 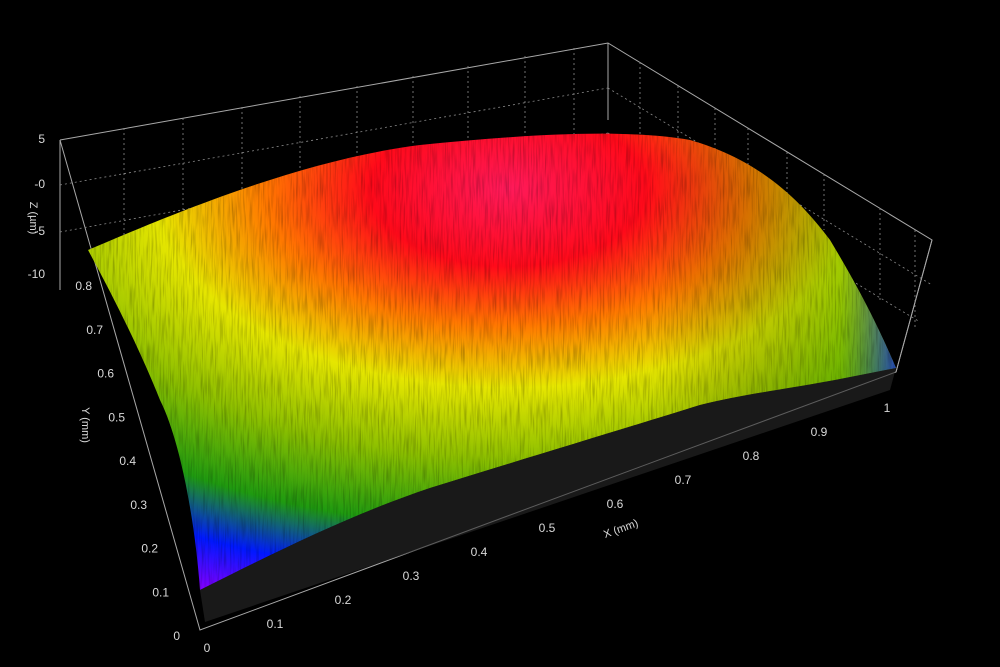 What do you see at coordinates (37, 274) in the screenshot?
I see `z-tick-label: -10` at bounding box center [37, 274].